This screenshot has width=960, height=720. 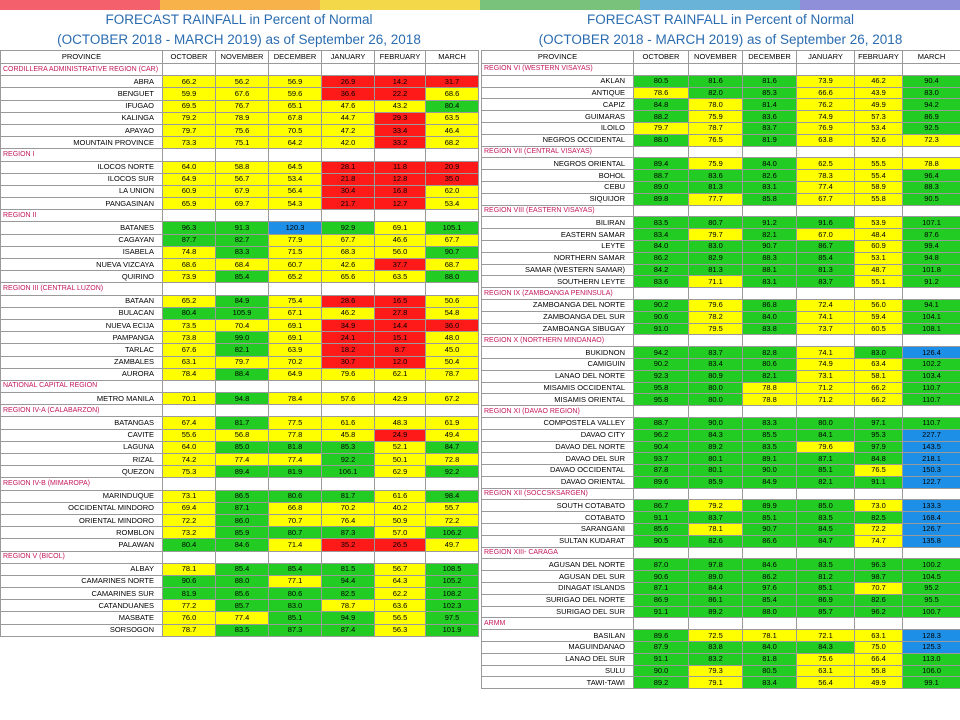 I want to click on rainfall-value-cell: 86.5, so click(x=242, y=496).